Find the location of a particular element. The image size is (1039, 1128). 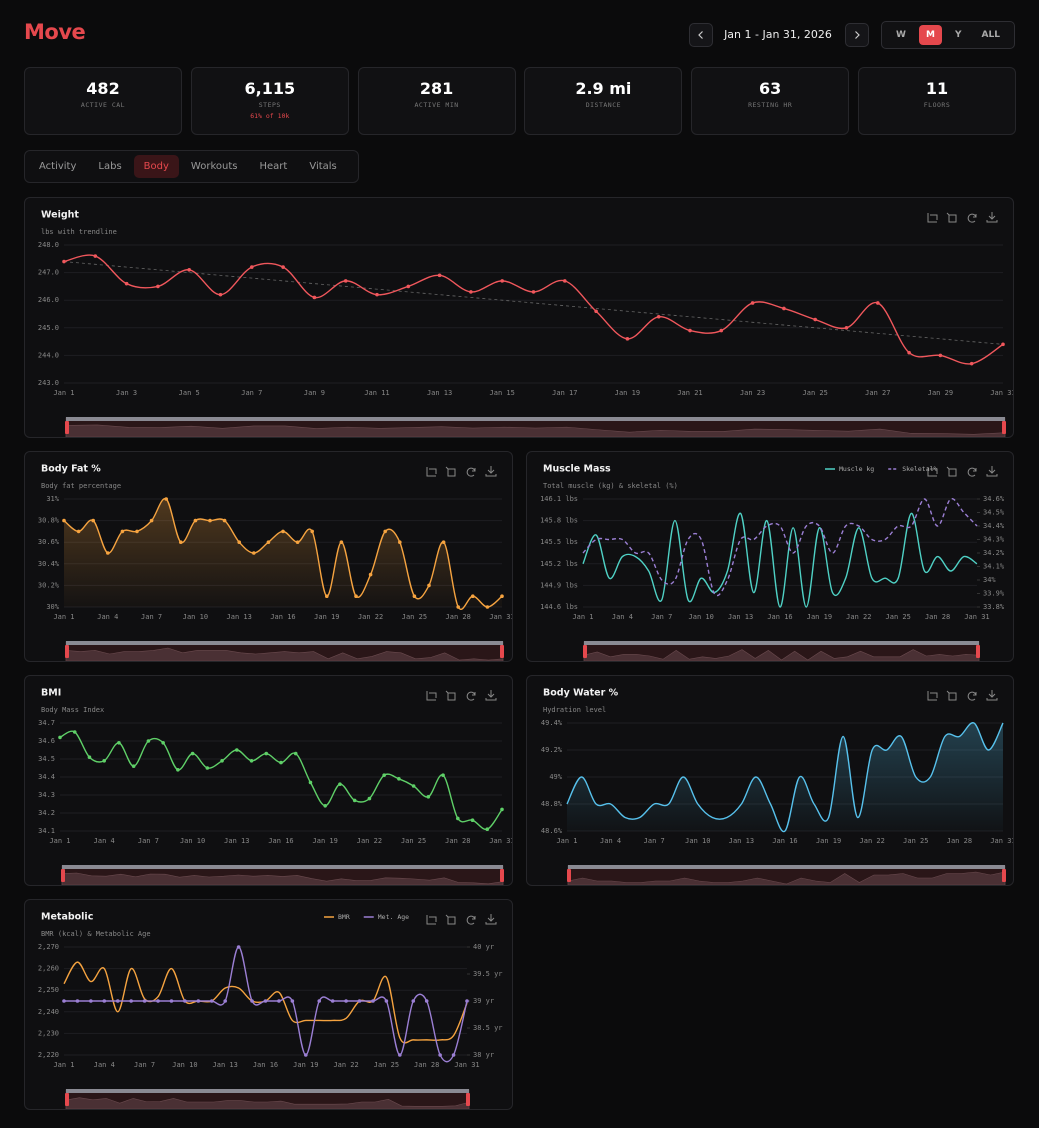

stat-value: 11 is located at coordinates (937, 88).